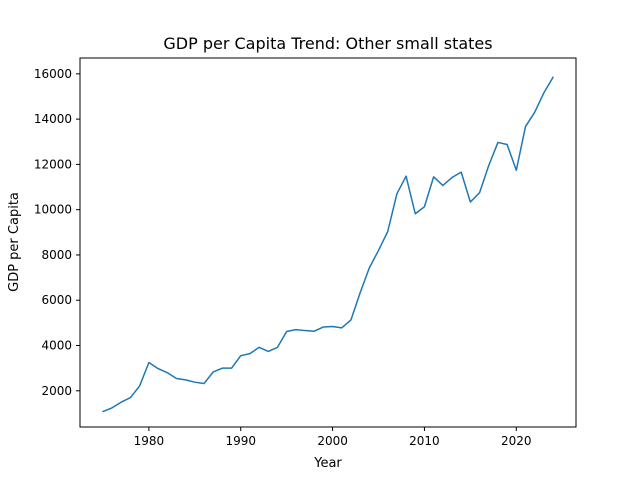 The image size is (640, 480). I want to click on x-tick-label: 2000, so click(332, 441).